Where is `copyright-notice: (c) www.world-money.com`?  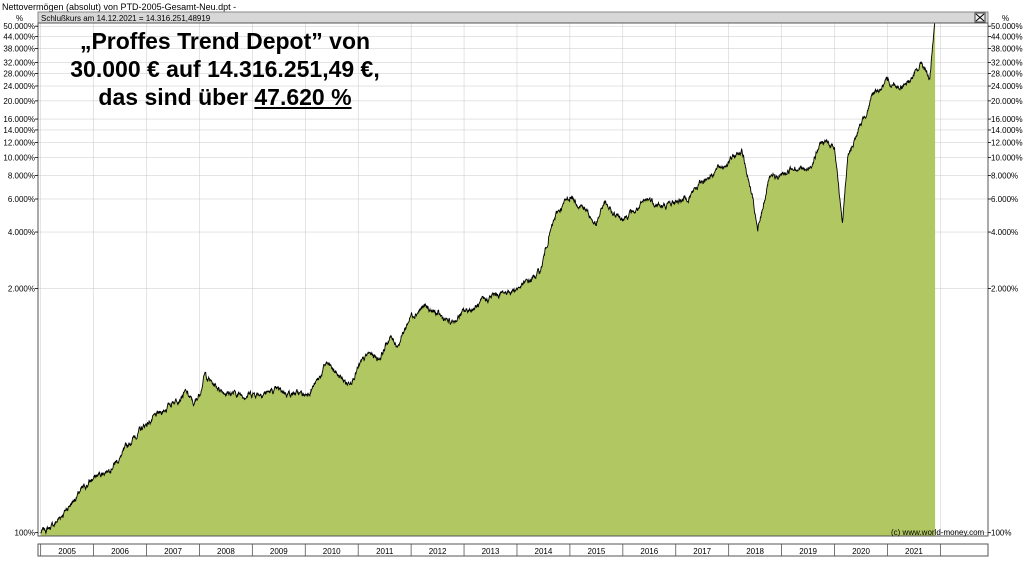 copyright-notice: (c) www.world-money.com is located at coordinates (938, 532).